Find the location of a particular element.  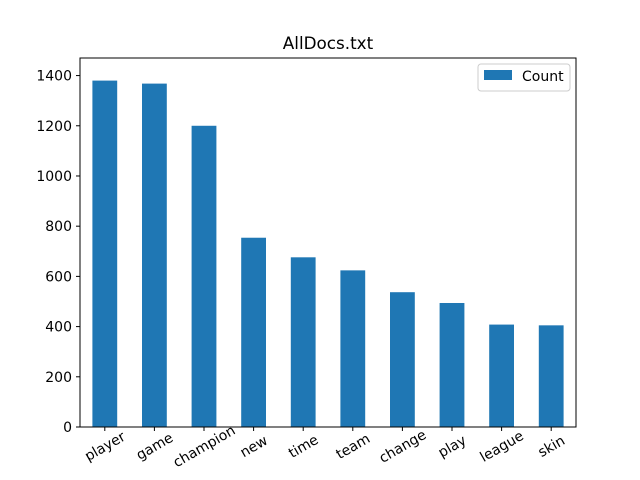

legend: Count is located at coordinates (524, 77).